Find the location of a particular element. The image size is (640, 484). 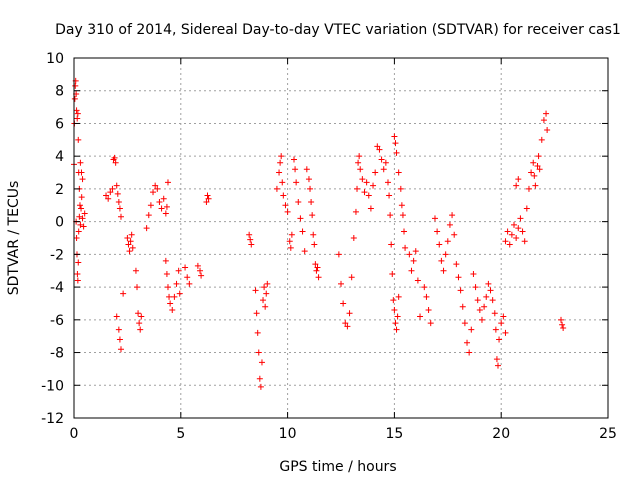

y-tick-label: -2 is located at coordinates (57, 255).